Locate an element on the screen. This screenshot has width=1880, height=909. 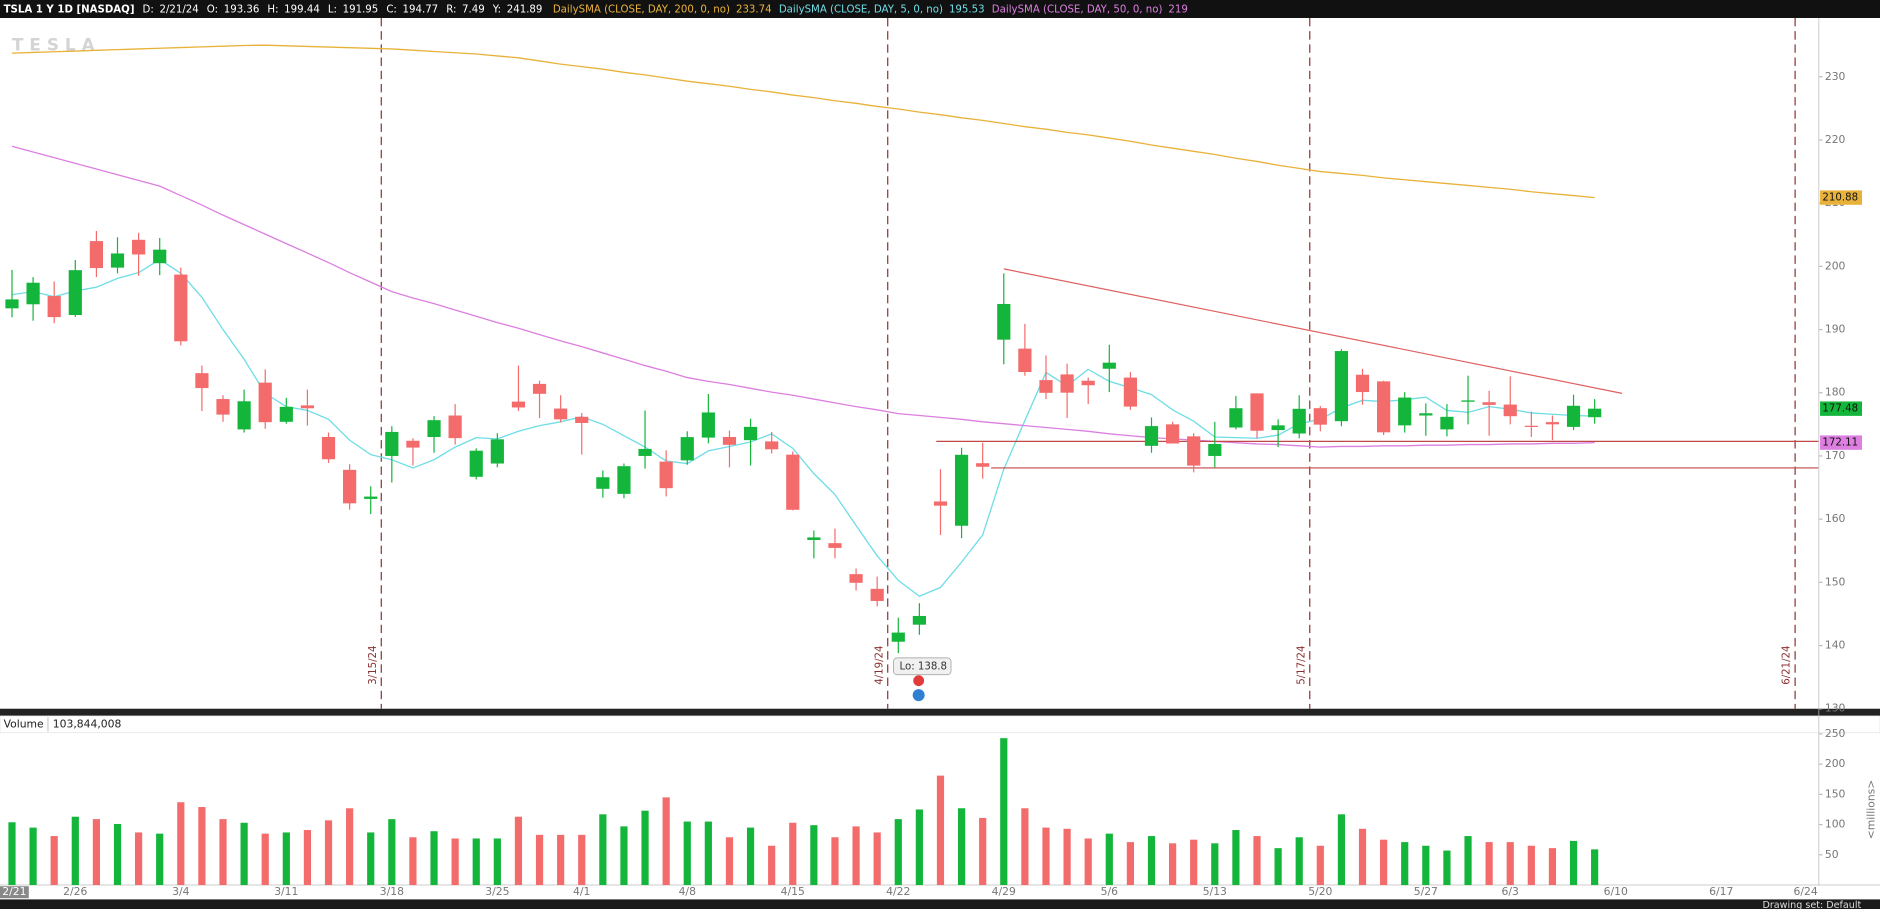
symbol: TSLA 1 Y 1D [NASDAQ] is located at coordinates (69, 10).